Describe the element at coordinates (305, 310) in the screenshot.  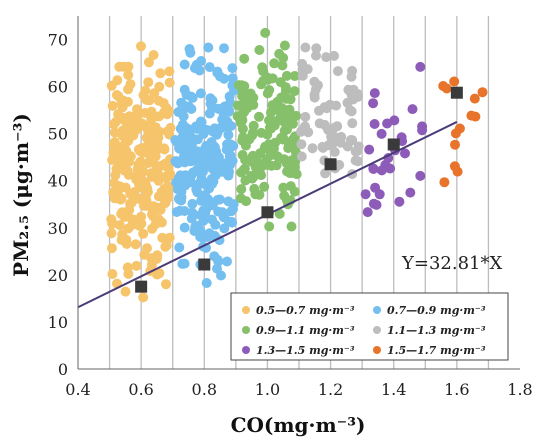
I see `legend-label: 0.5—0.7 mg·m⁻³` at that location.